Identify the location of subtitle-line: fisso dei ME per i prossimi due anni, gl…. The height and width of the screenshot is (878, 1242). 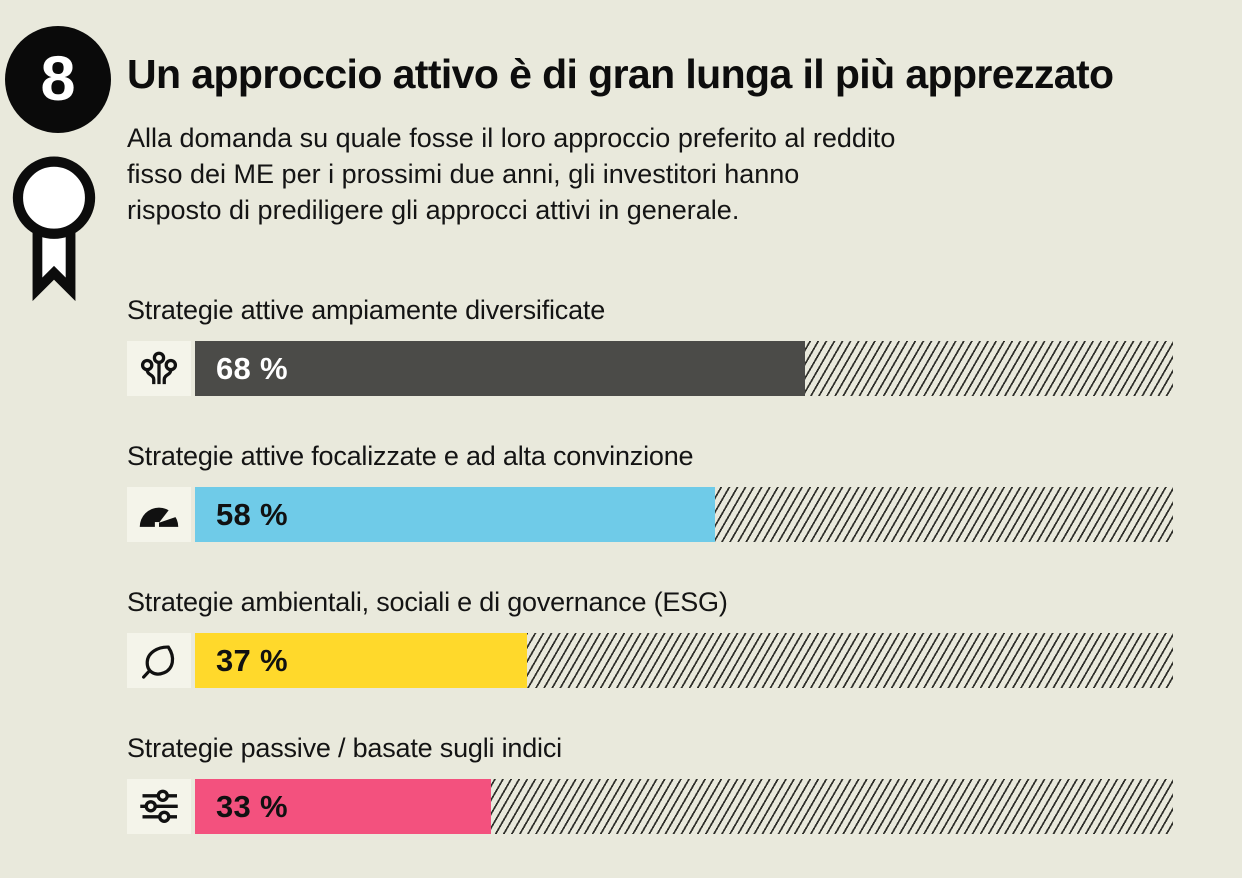
(463, 174).